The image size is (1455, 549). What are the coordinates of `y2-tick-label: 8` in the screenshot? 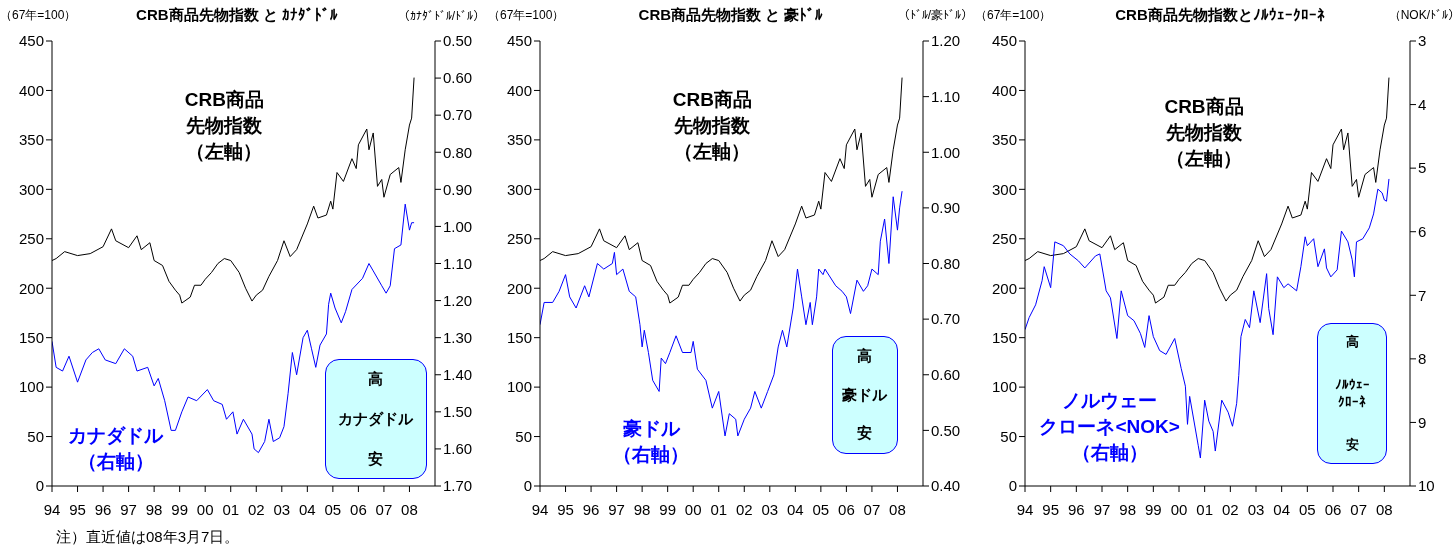 It's located at (1422, 359).